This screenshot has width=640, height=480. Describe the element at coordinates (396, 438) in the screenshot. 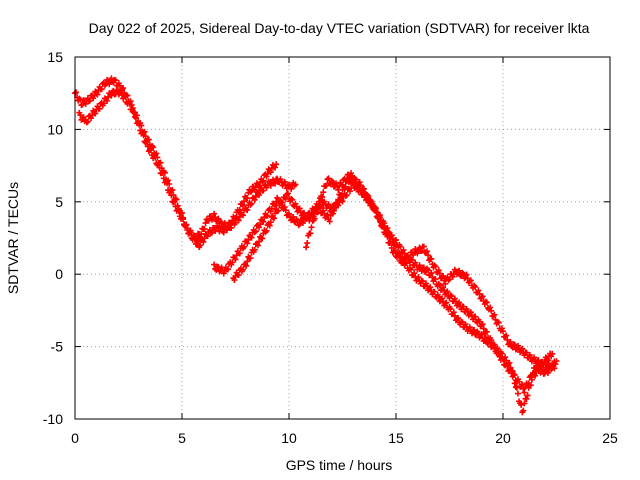

I see `x-tick-label: 15` at that location.